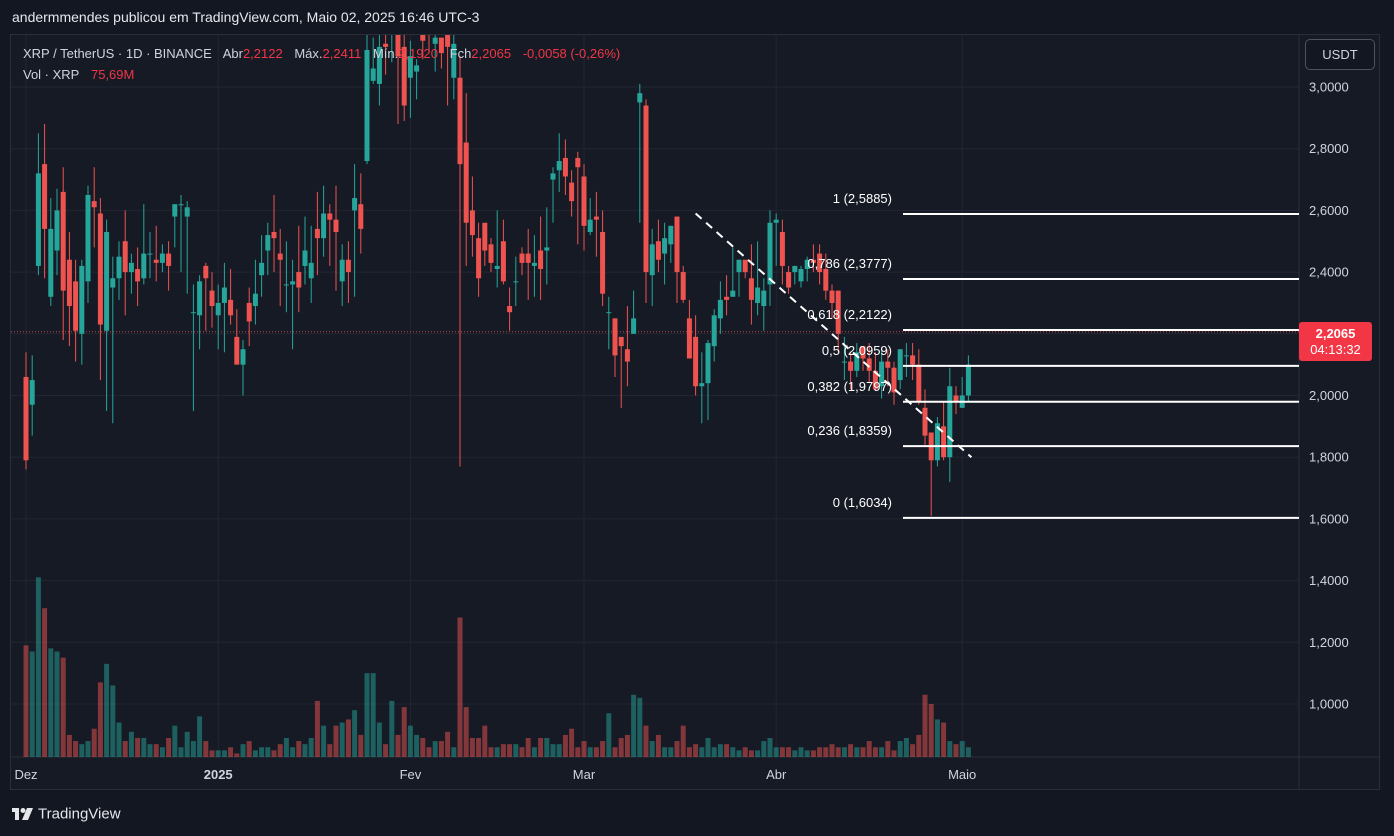 Image resolution: width=1394 pixels, height=836 pixels. What do you see at coordinates (51, 74) in the screenshot?
I see `volume-label: Vol · XRP` at bounding box center [51, 74].